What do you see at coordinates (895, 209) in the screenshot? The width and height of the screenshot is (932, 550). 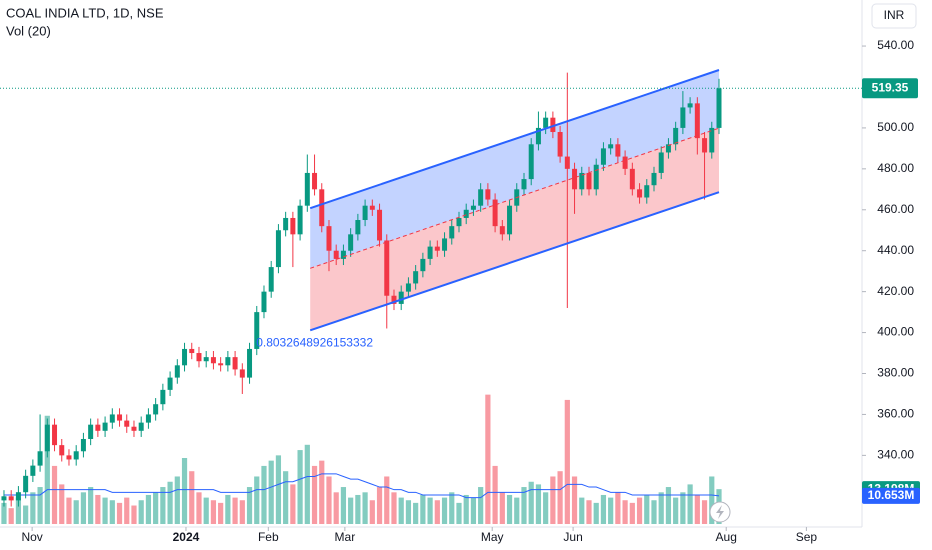 I see `y-tick-label: 460.00` at bounding box center [895, 209].